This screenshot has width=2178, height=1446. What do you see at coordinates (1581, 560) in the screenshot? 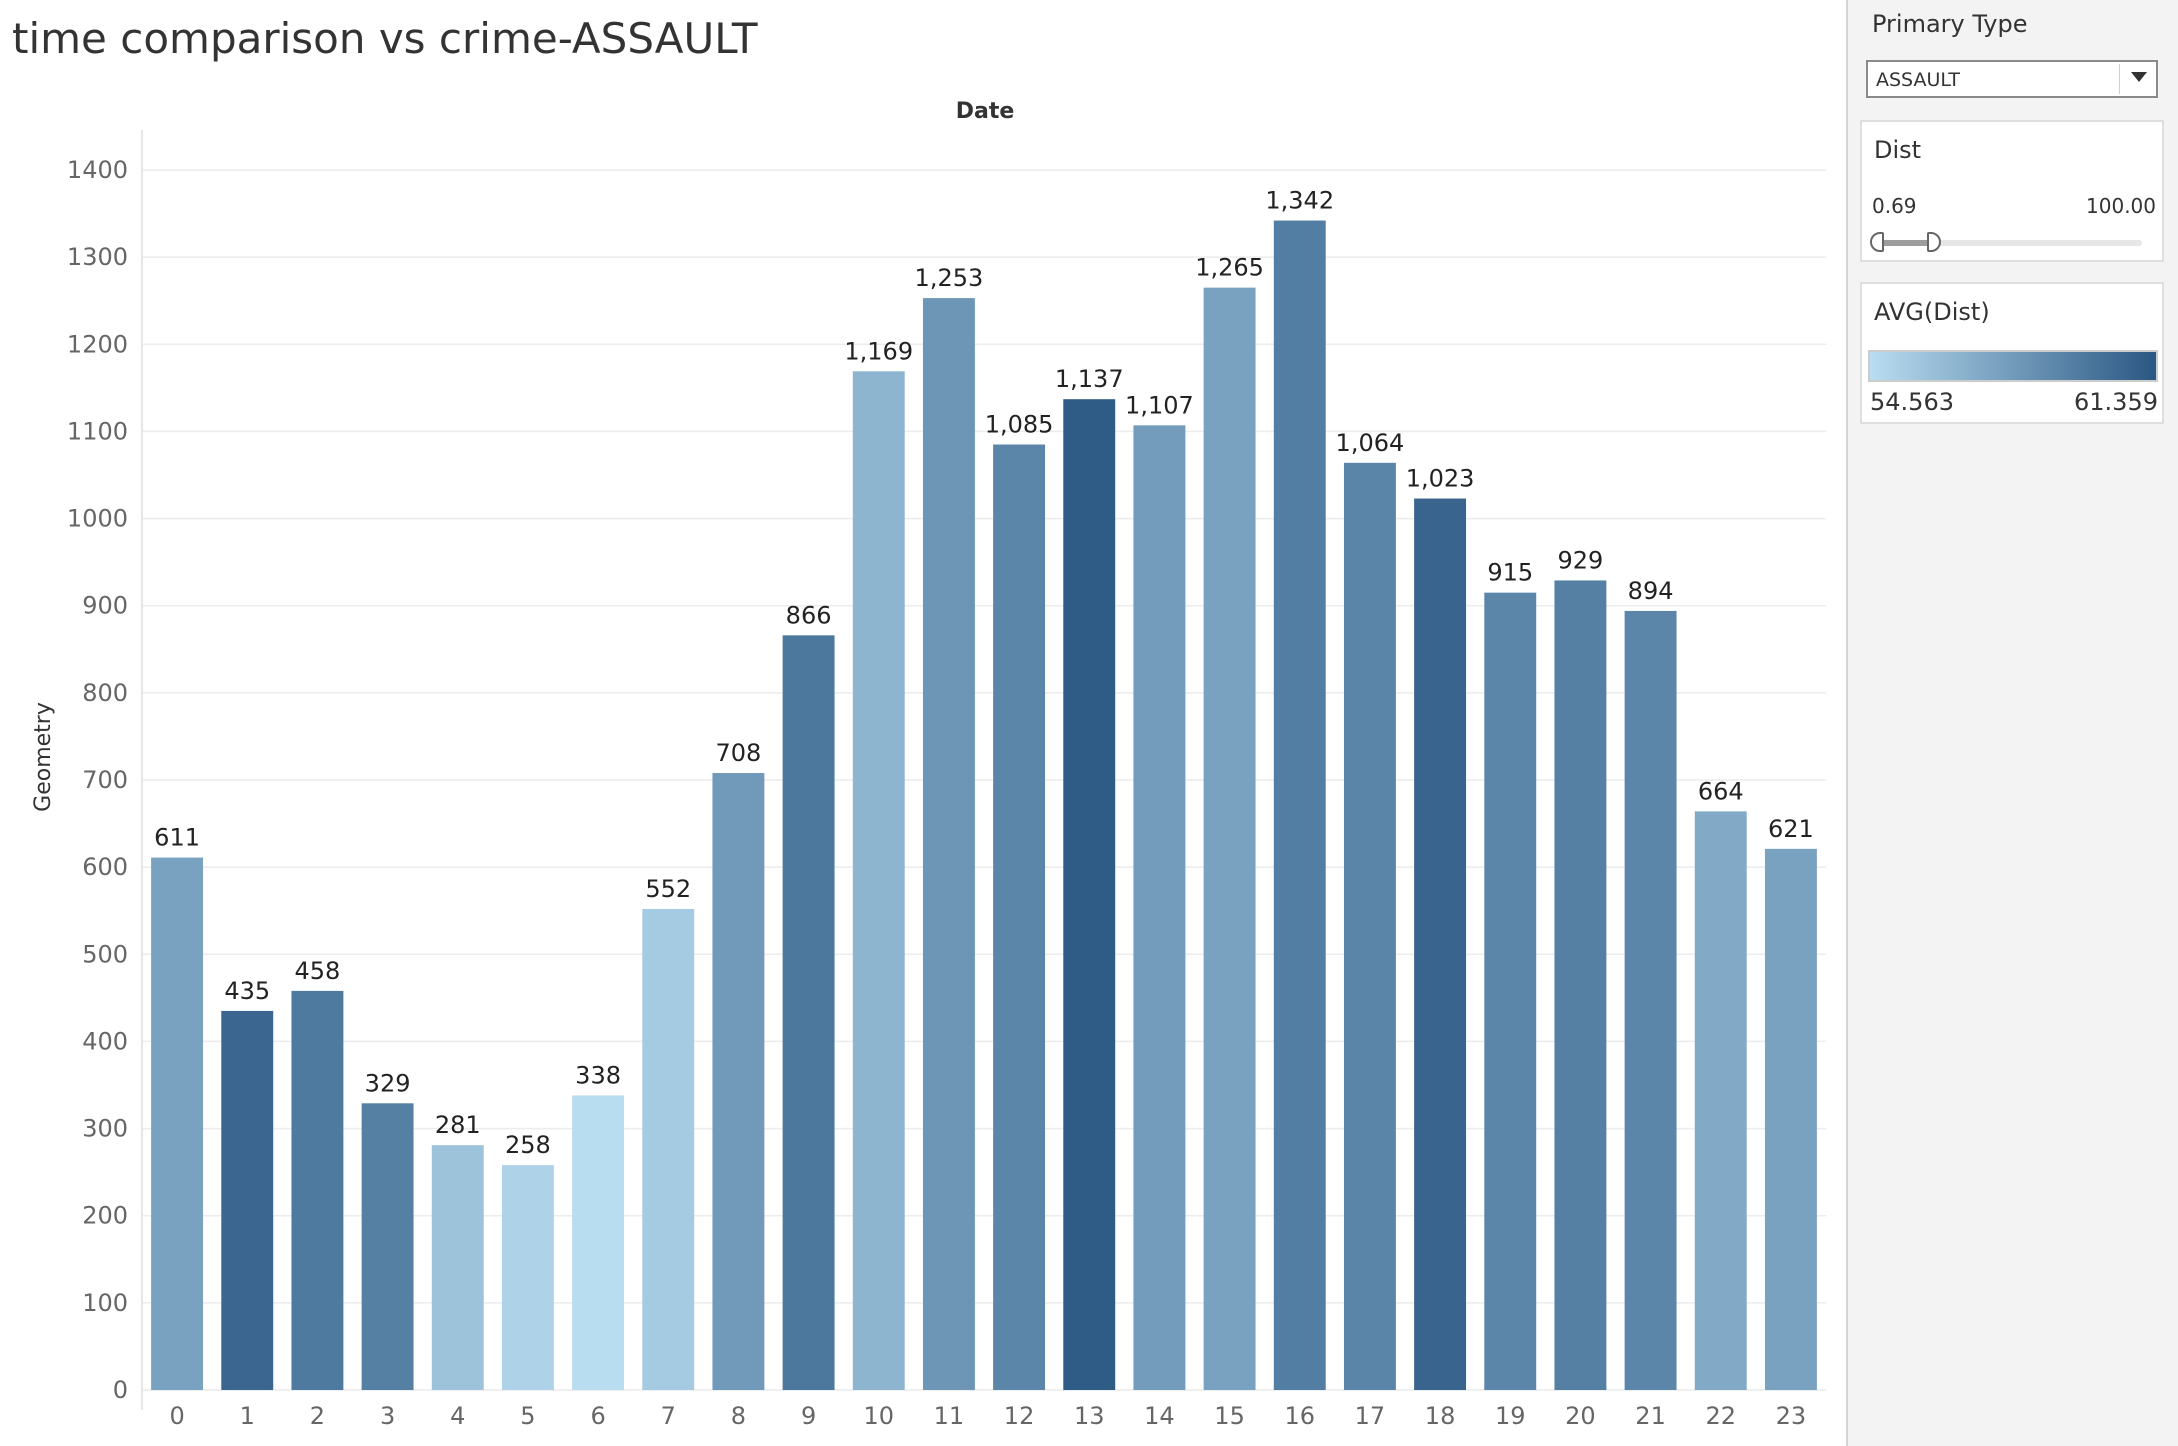
I see `bar-value-label: 929` at bounding box center [1581, 560].